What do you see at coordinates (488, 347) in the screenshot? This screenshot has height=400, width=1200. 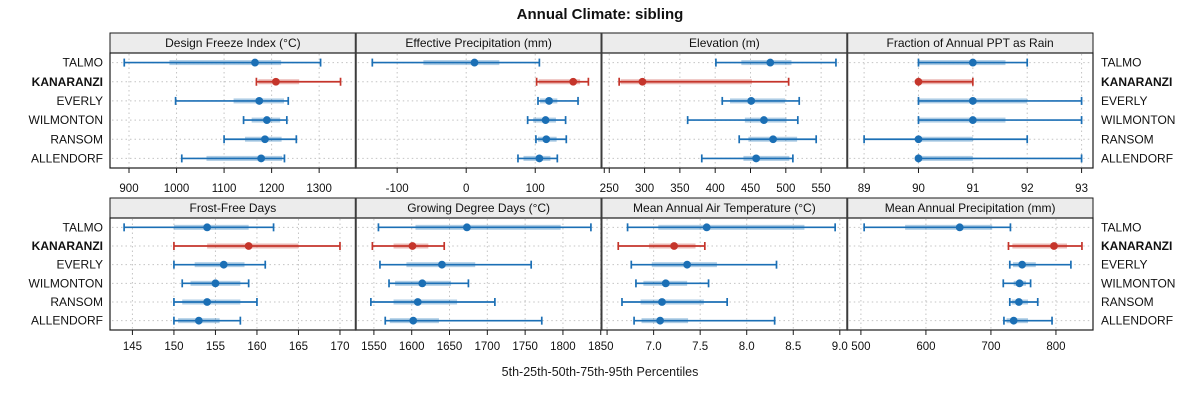 I see `axis-tick-label: 1700` at bounding box center [488, 347].